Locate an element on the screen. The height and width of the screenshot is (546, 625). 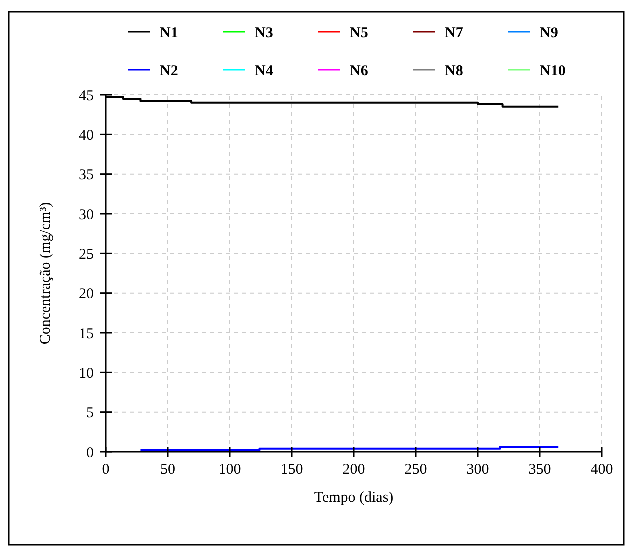
y-axis-title: Concentração (mg/cm³) is located at coordinates (46, 273).